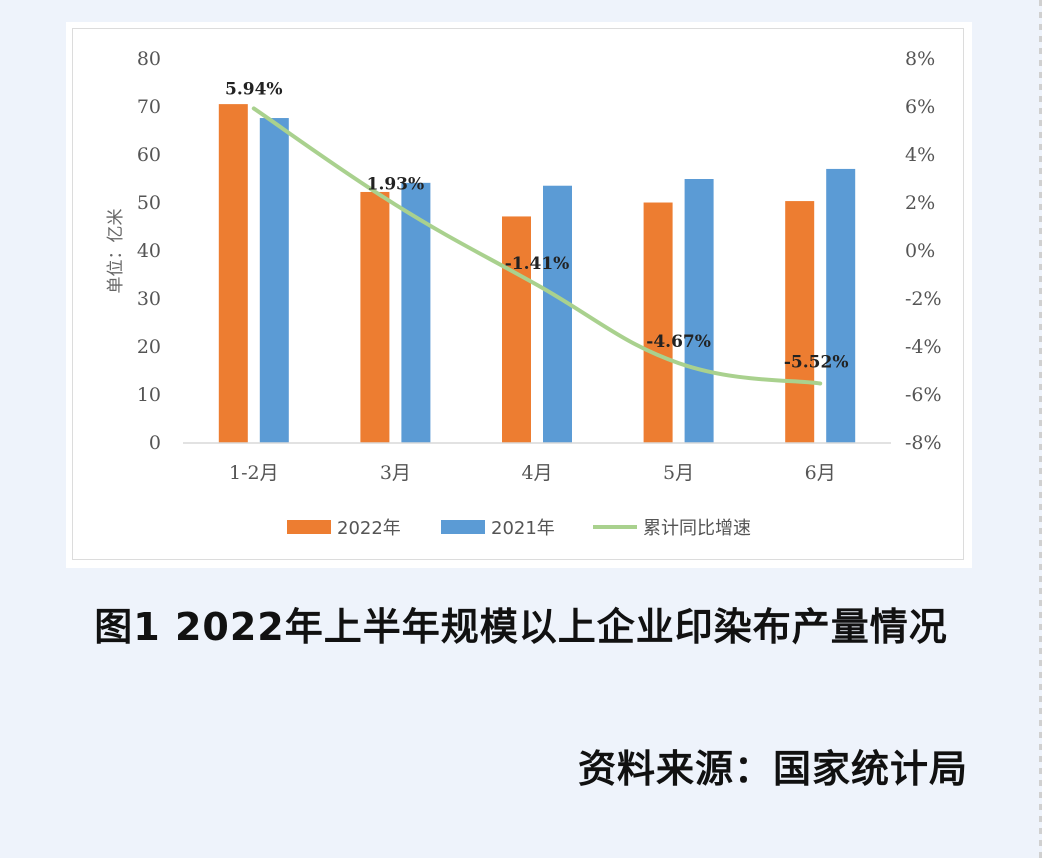  Describe the element at coordinates (1040, 429) in the screenshot. I see `page-edge-divider` at that location.